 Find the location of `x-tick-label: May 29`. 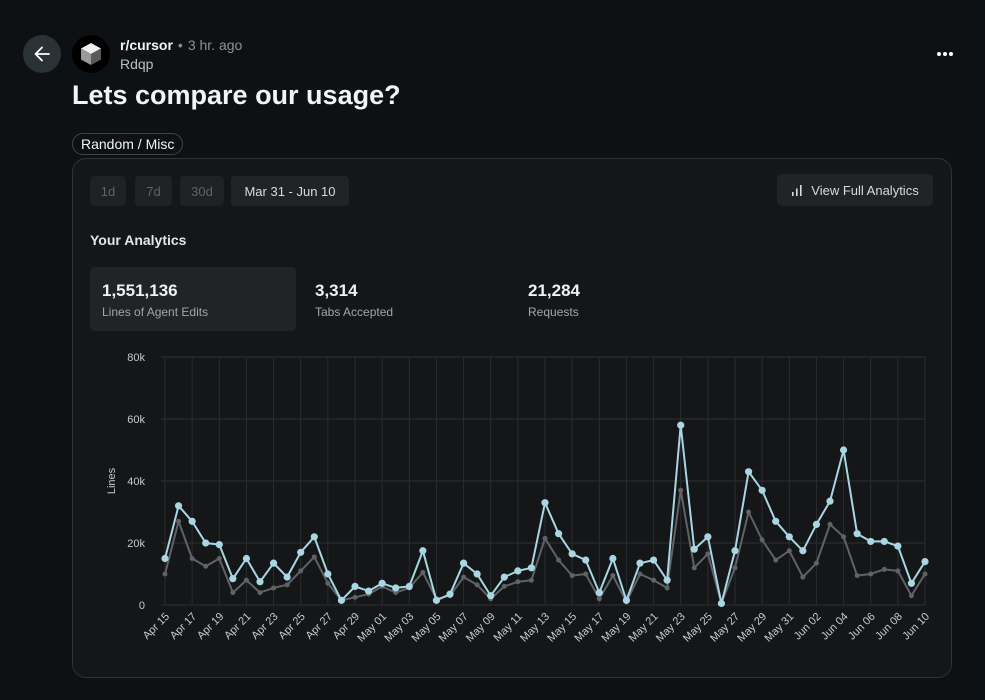

x-tick-label: May 29 is located at coordinates (752, 628).